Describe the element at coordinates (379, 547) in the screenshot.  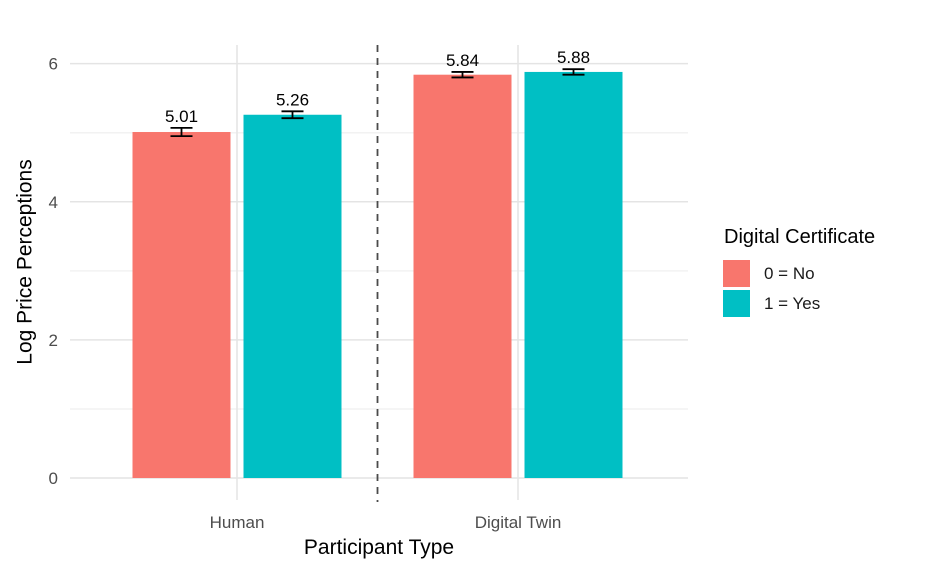
I see `x-axis-title: Participant Type` at that location.